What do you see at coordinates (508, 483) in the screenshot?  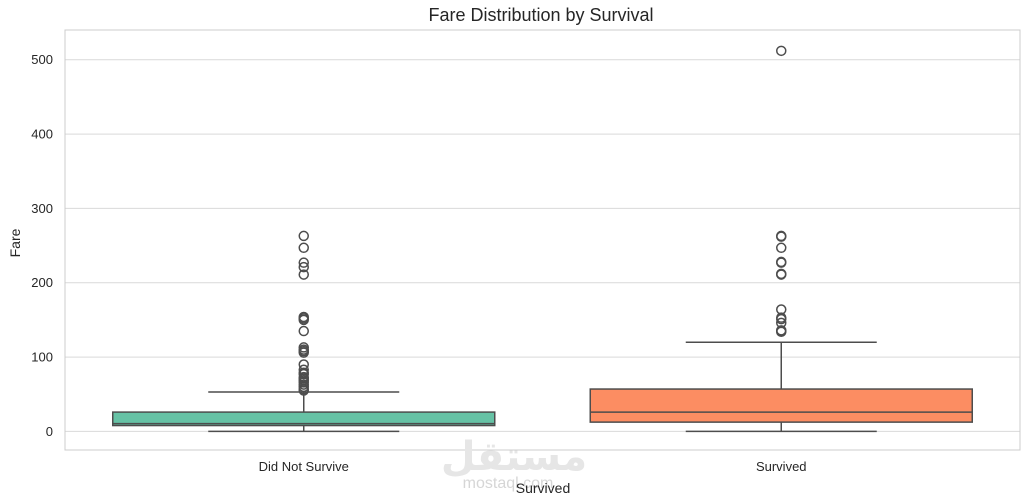 I see `watermark-subtext: mostaql.com` at bounding box center [508, 483].